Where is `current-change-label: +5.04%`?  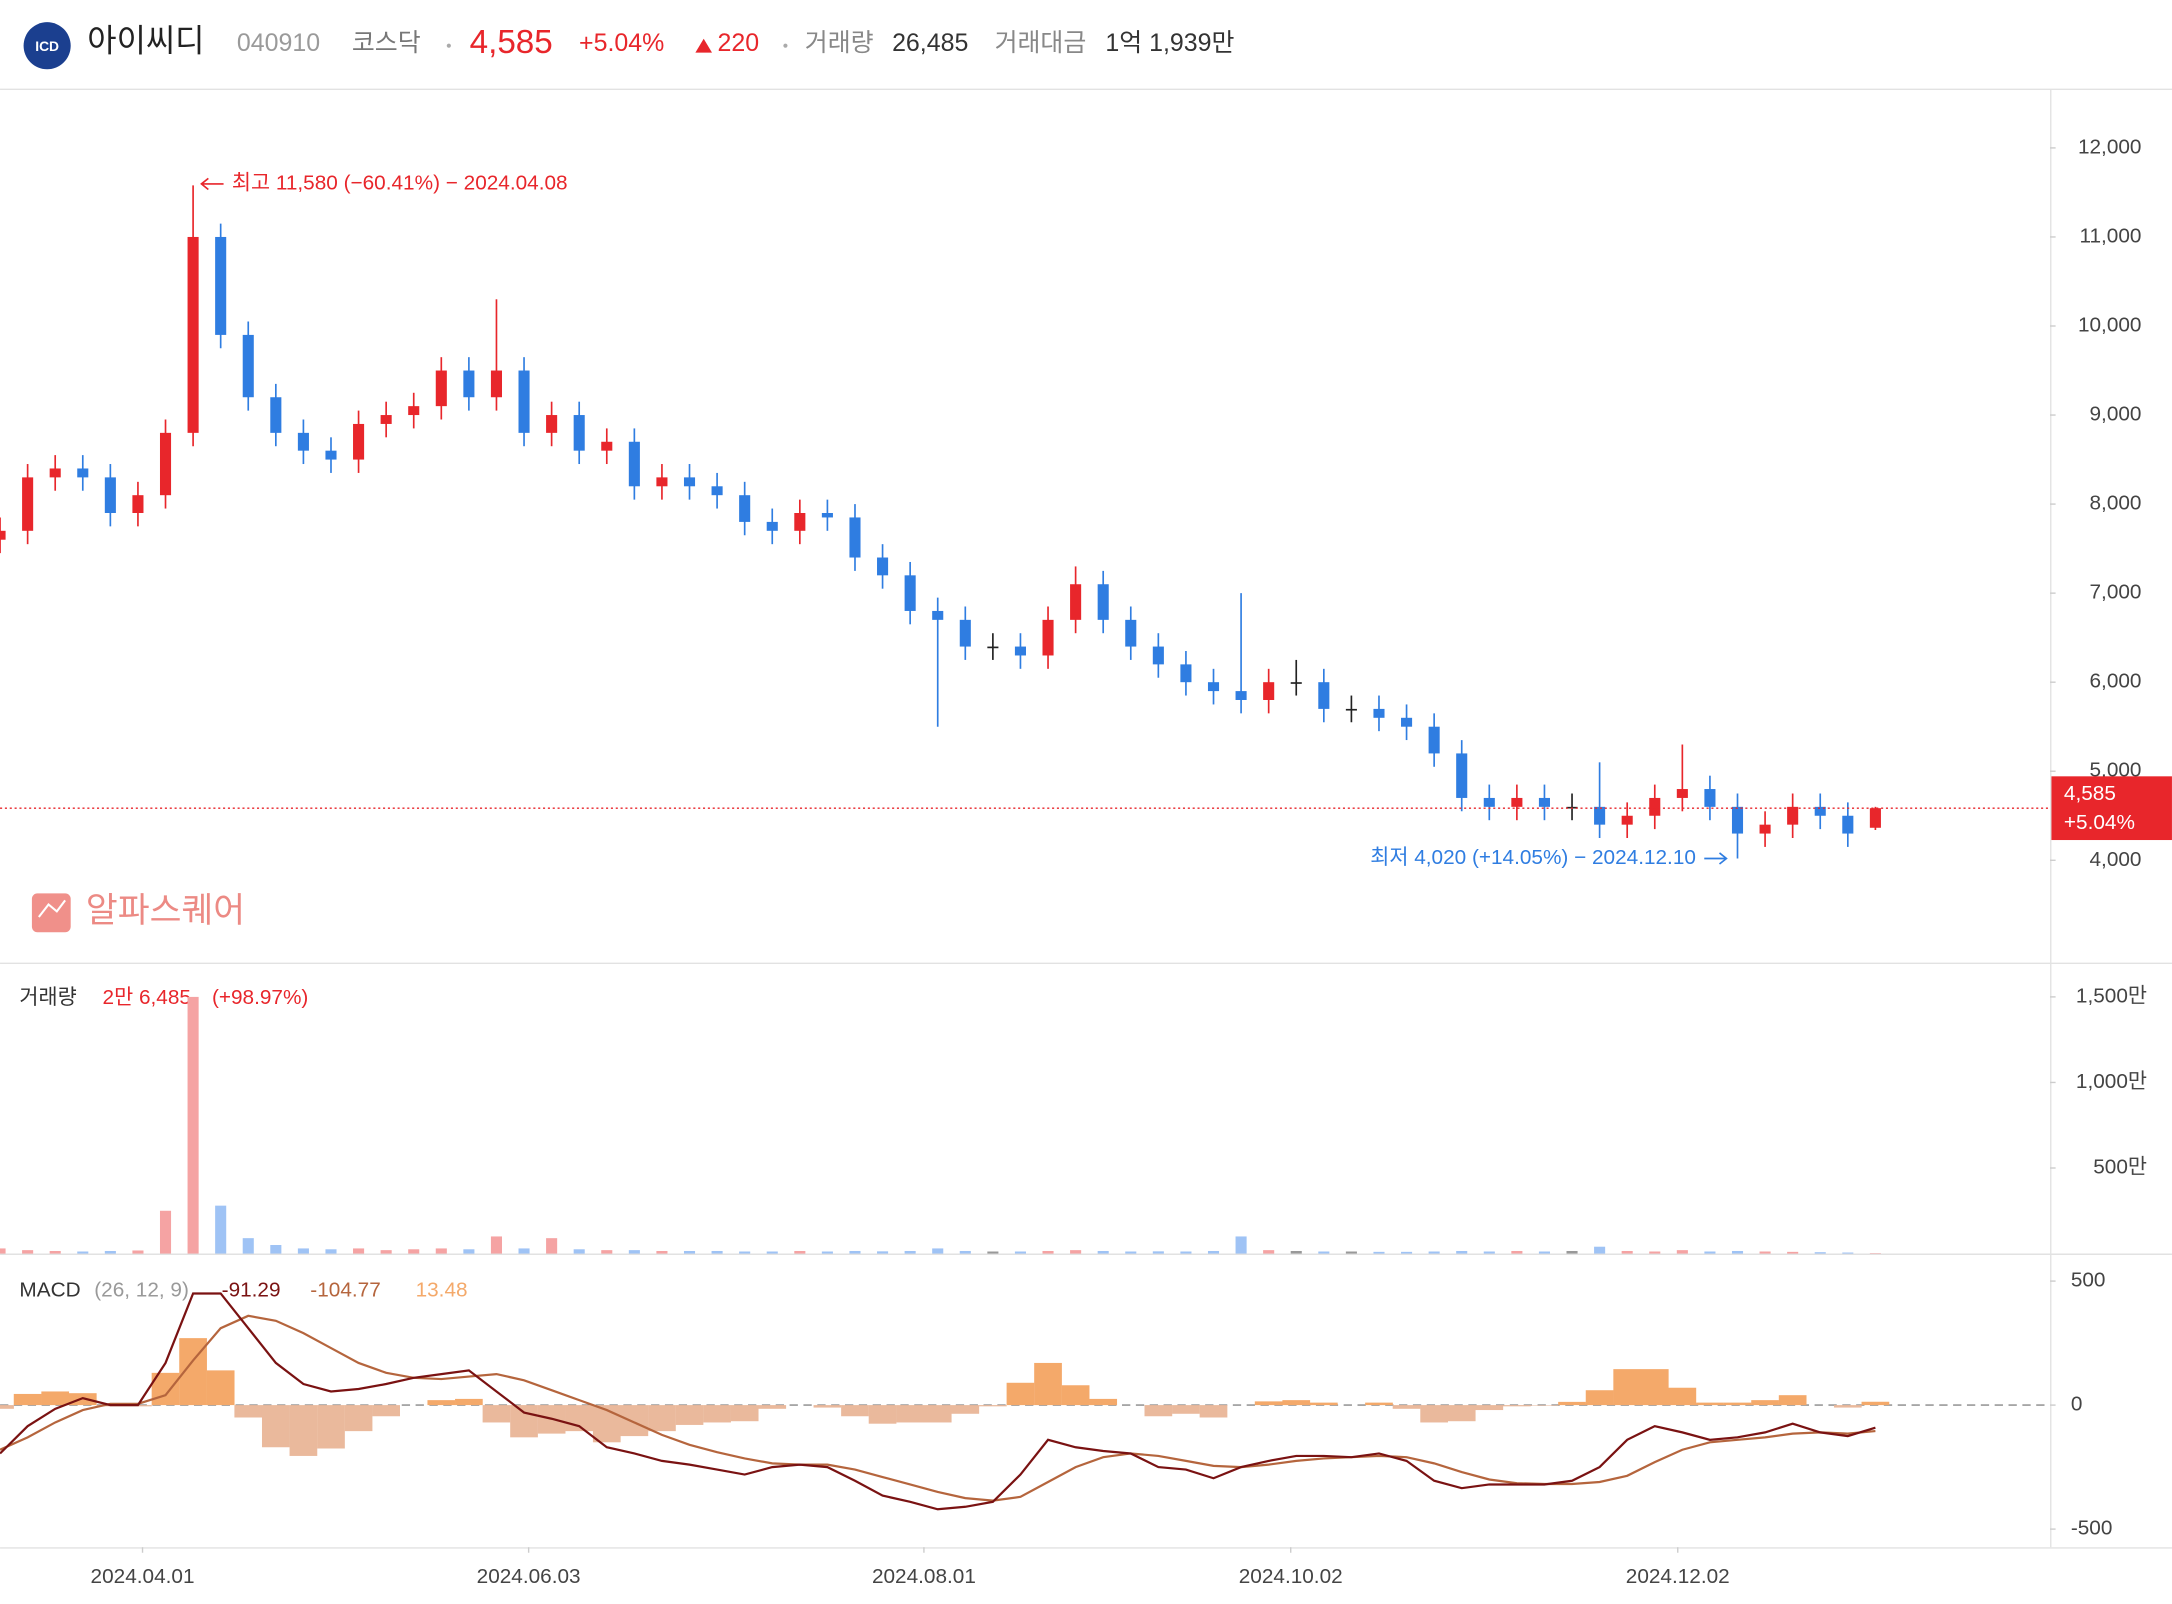
current-change-label: +5.04% is located at coordinates (2099, 822).